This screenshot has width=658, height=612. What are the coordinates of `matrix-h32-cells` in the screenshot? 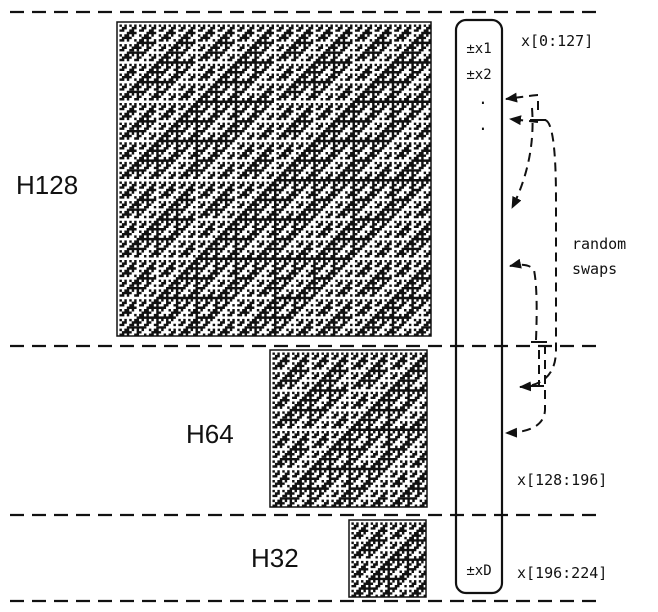 It's located at (389, 559).